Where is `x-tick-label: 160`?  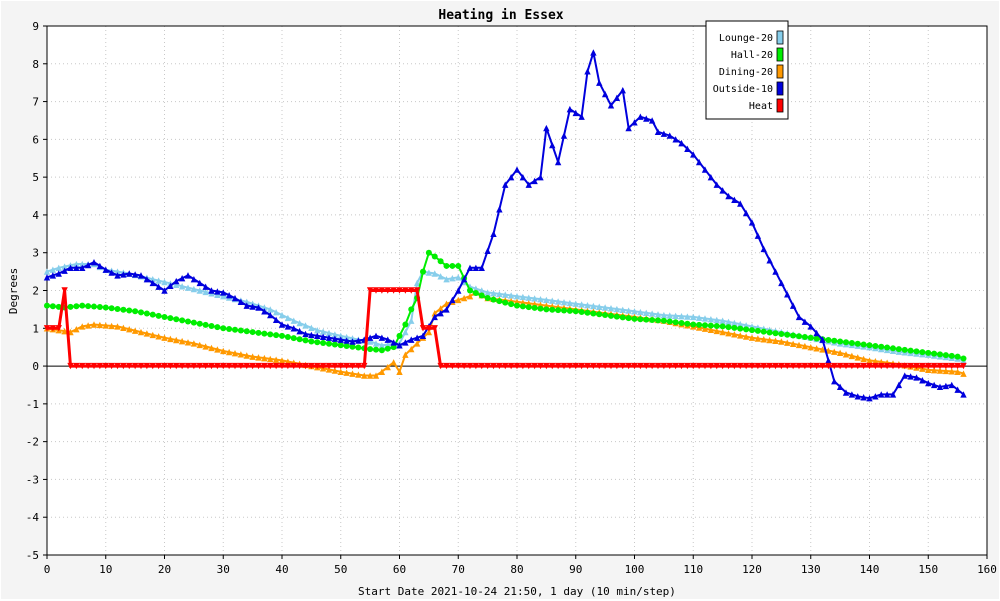
x-tick-label: 160 is located at coordinates (987, 569).